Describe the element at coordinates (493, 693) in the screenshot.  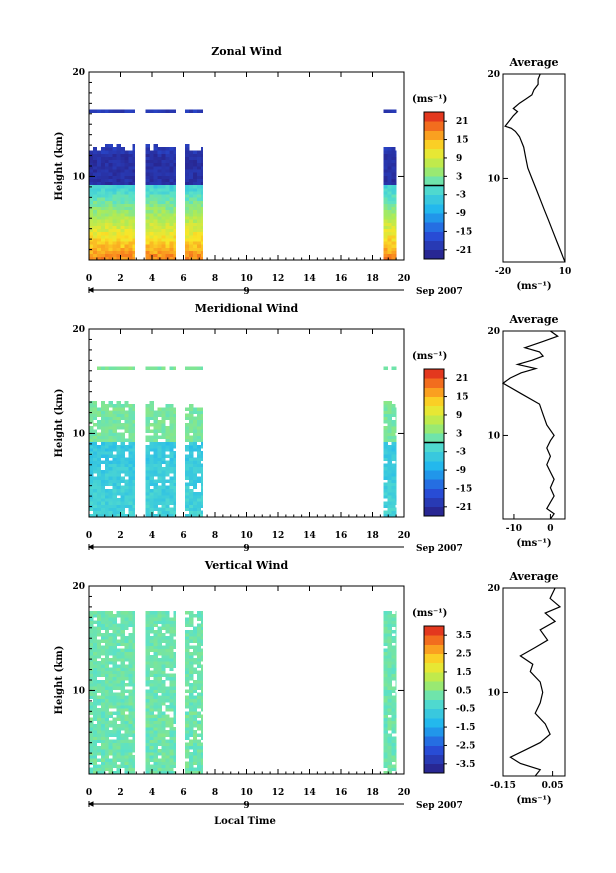
I see `profile-y-tick-label: 10` at that location.